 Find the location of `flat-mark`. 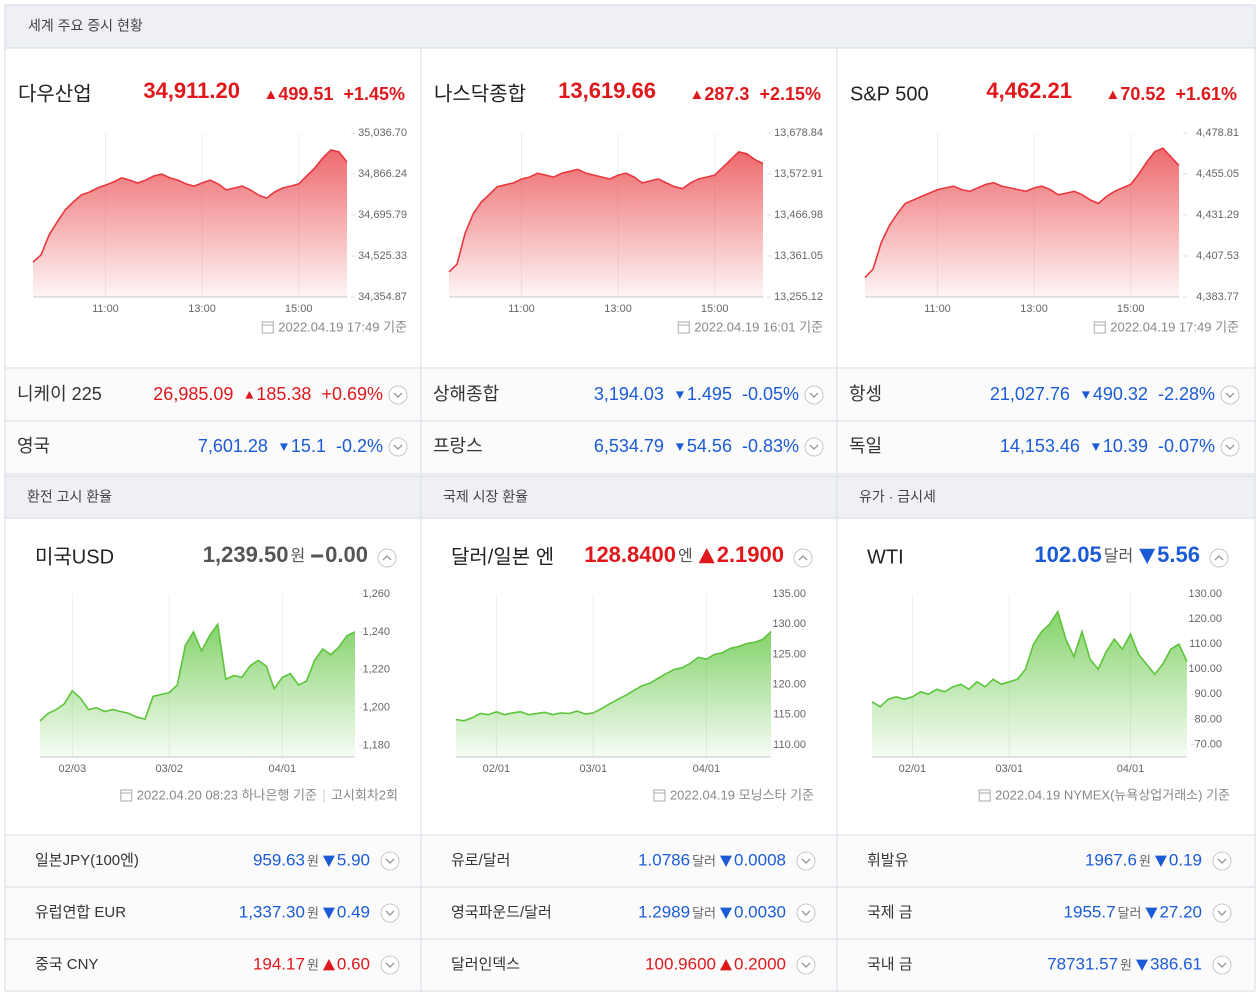

flat-mark is located at coordinates (317, 556).